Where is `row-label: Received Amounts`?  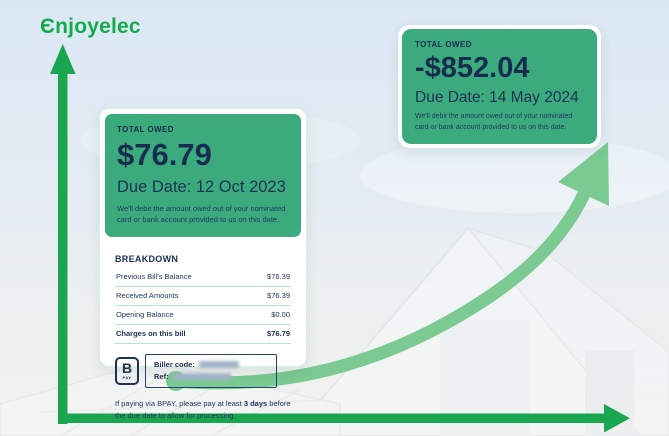 row-label: Received Amounts is located at coordinates (147, 295).